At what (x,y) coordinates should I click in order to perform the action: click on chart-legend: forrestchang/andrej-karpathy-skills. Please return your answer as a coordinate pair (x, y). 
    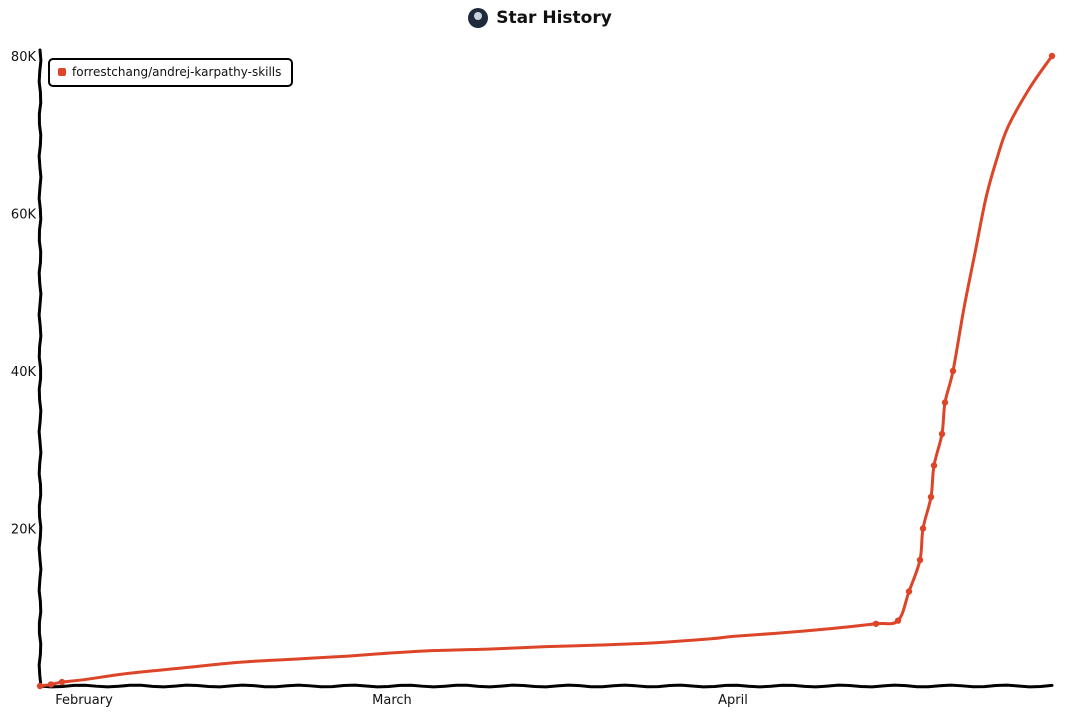
    Looking at the image, I should click on (171, 72).